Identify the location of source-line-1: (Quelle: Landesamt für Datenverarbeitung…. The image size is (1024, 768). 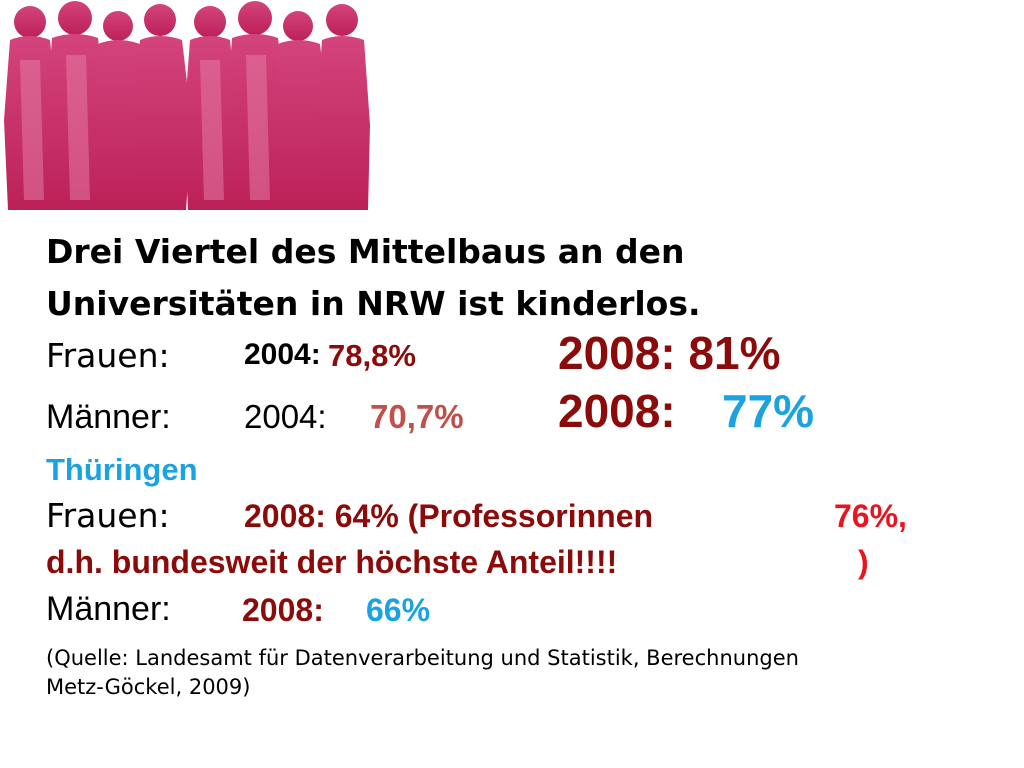
(422, 658).